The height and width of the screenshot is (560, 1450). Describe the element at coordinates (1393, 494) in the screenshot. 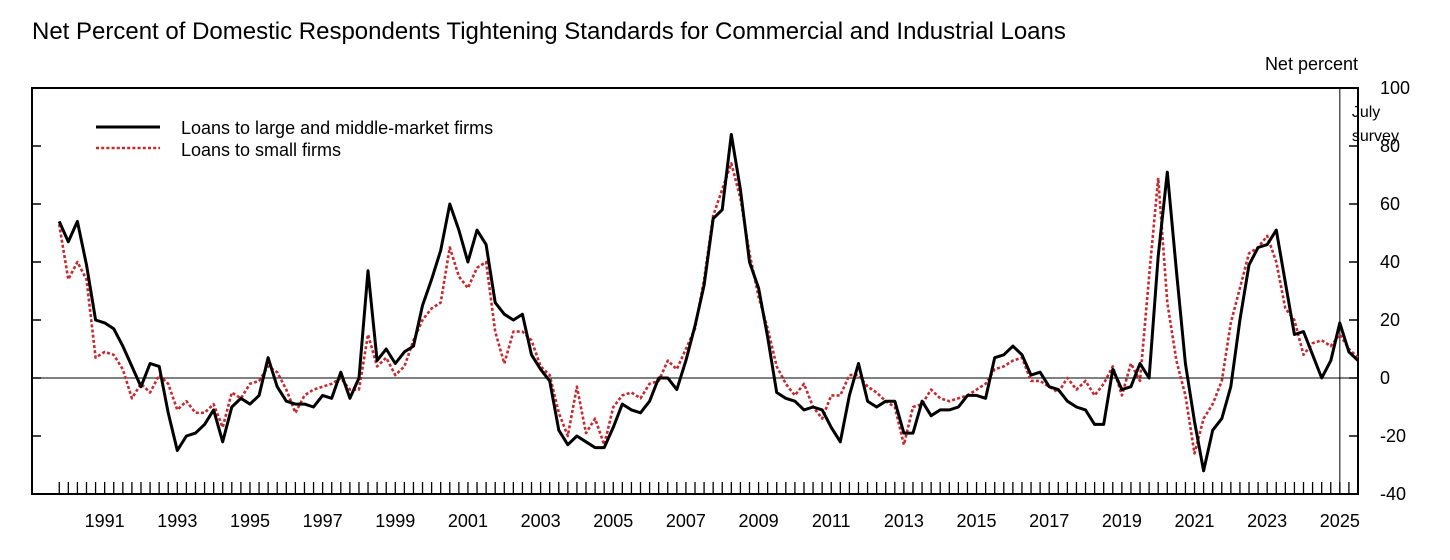

I see `y-tick-label: -40` at that location.